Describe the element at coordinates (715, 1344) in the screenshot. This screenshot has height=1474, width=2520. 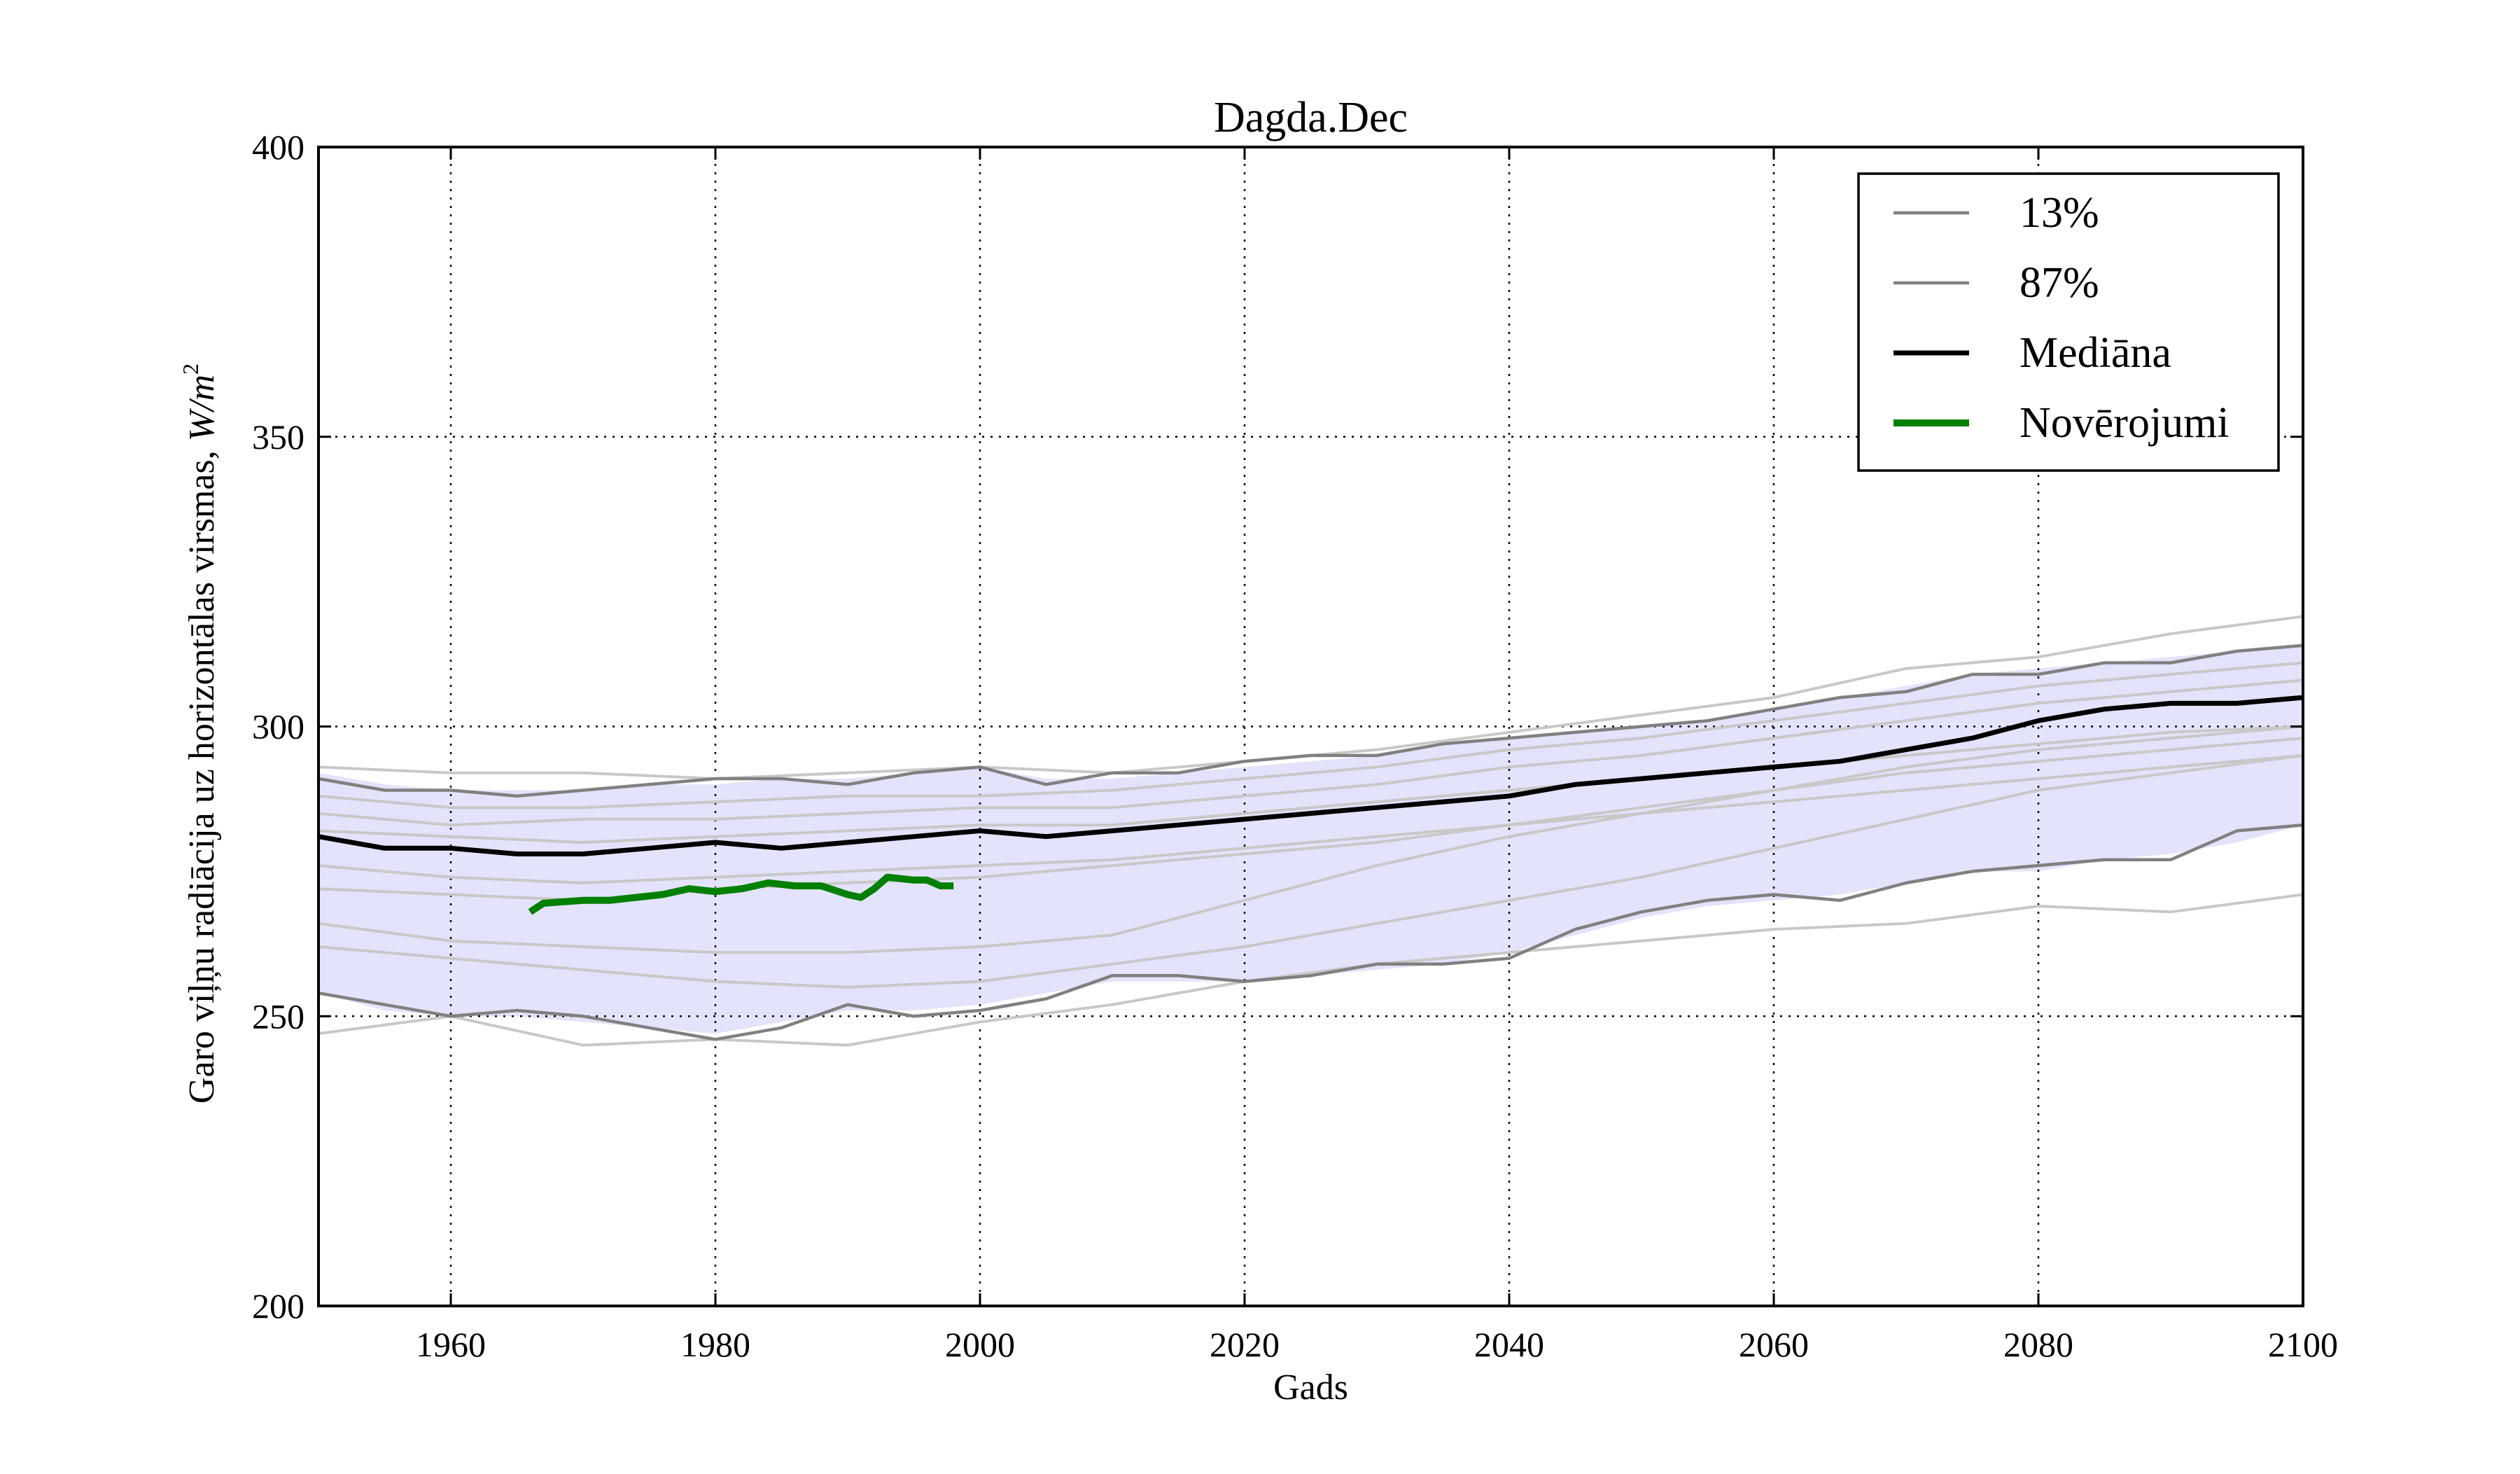
I see `x-tick-label: 1980` at that location.